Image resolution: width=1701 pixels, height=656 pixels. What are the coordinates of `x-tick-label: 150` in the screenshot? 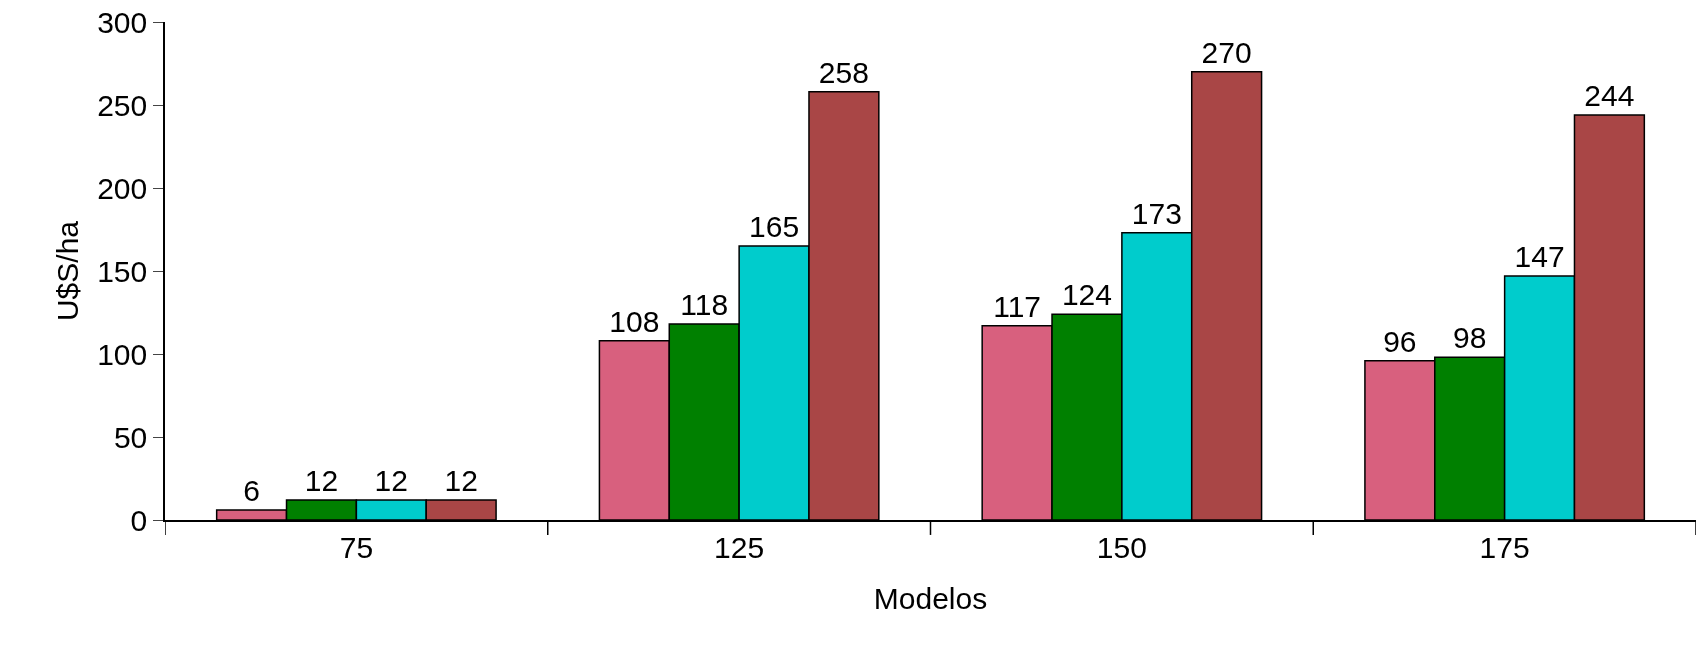 It's located at (1121, 547).